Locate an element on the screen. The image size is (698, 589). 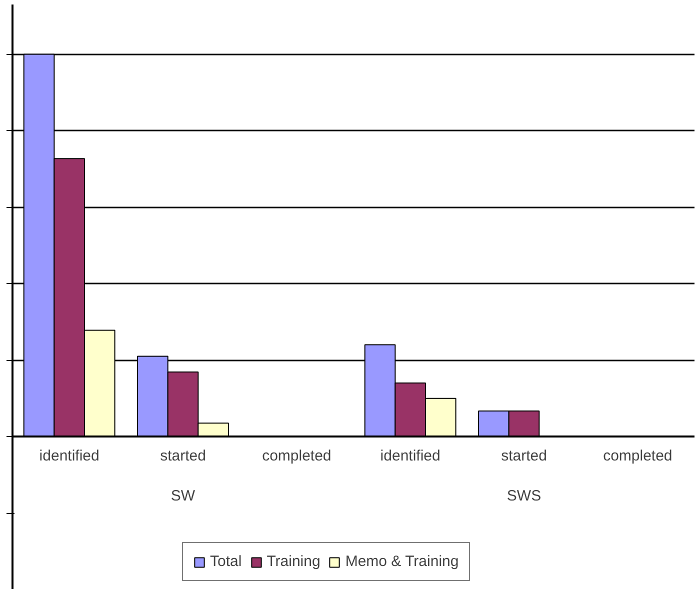
legend-label: Memo & Training is located at coordinates (402, 561).